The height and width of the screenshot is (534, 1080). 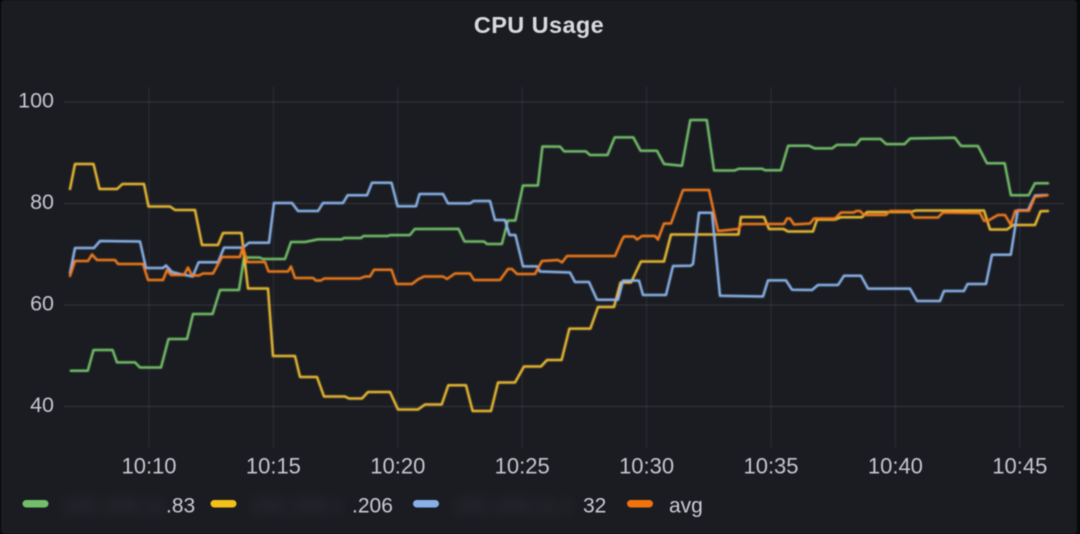 What do you see at coordinates (36, 101) in the screenshot?
I see `svg-text: 100` at bounding box center [36, 101].